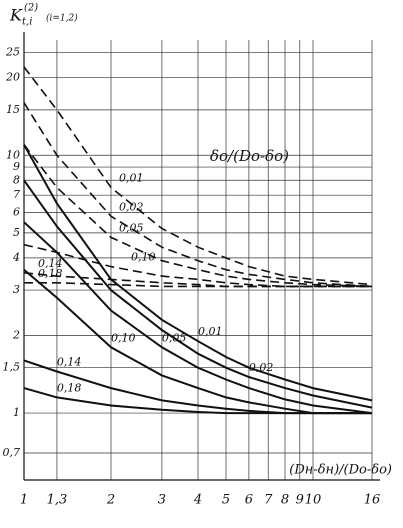 The image size is (403, 528). I want to click on x-tick-label: 6, so click(249, 500).